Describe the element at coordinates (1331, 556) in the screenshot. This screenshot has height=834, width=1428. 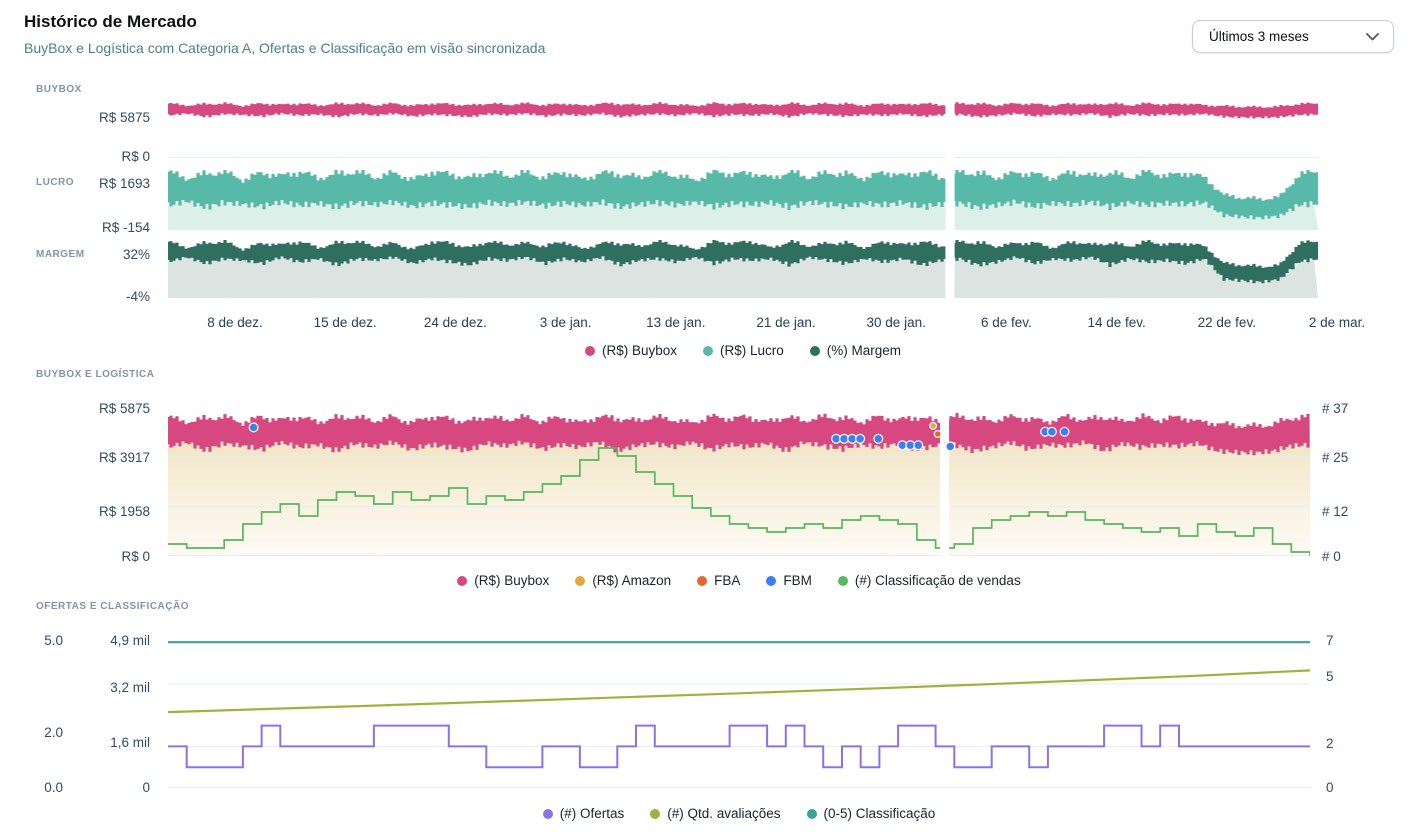
I see `logistics-right-tick-3: # 0` at that location.